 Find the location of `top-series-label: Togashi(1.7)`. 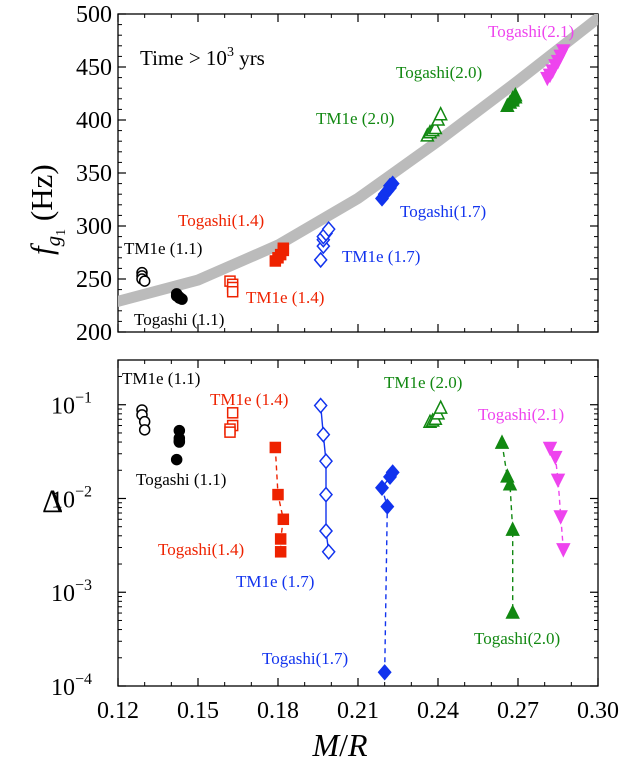

top-series-label: Togashi(1.7) is located at coordinates (443, 211).